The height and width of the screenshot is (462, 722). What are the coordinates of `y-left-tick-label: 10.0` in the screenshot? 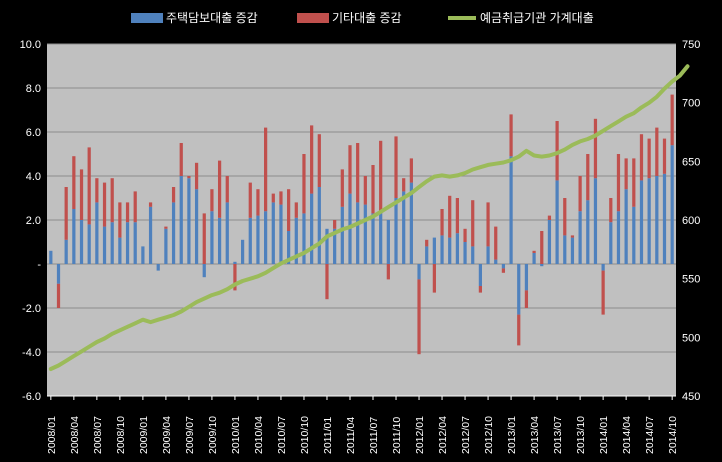 It's located at (30, 45).